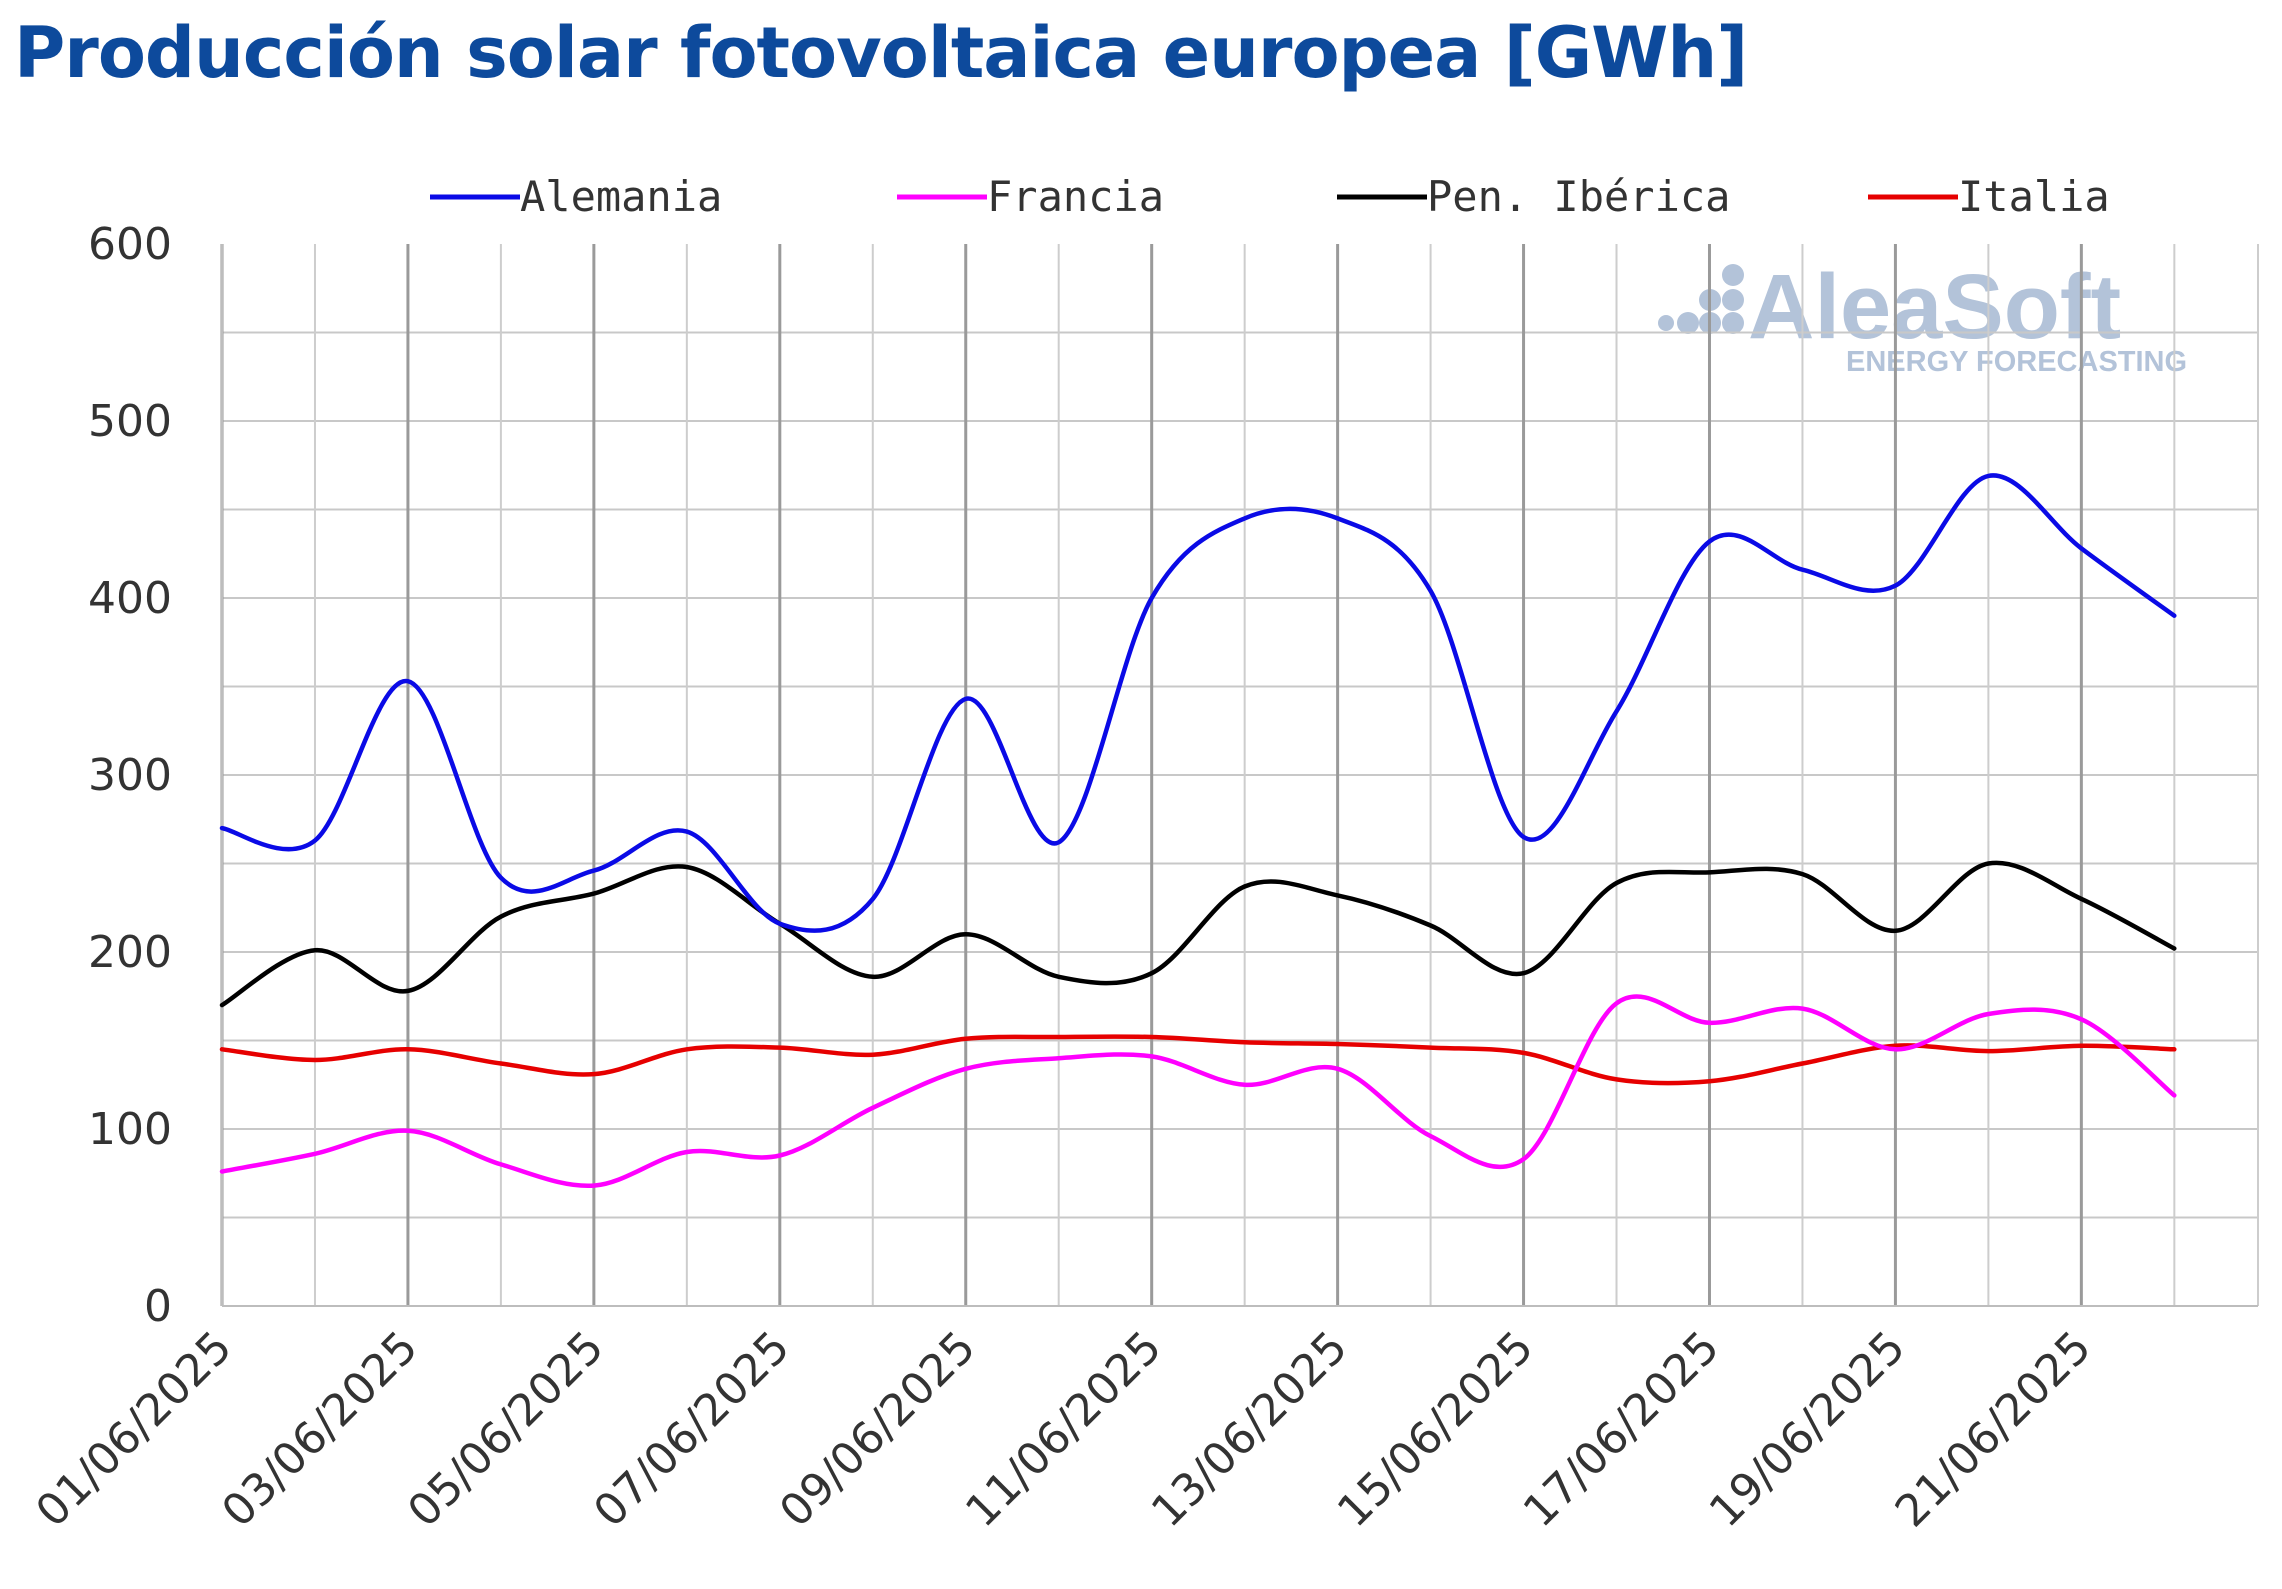  What do you see at coordinates (158, 1306) in the screenshot?
I see `y-tick-label: 0` at bounding box center [158, 1306].